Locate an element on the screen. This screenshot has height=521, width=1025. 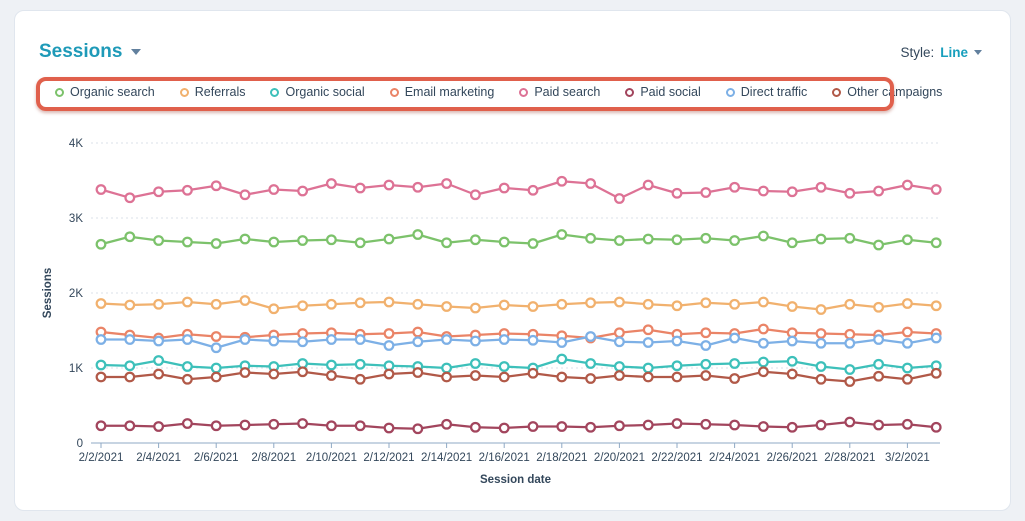
legend-item-referrals: Referrals is located at coordinates (212, 92).